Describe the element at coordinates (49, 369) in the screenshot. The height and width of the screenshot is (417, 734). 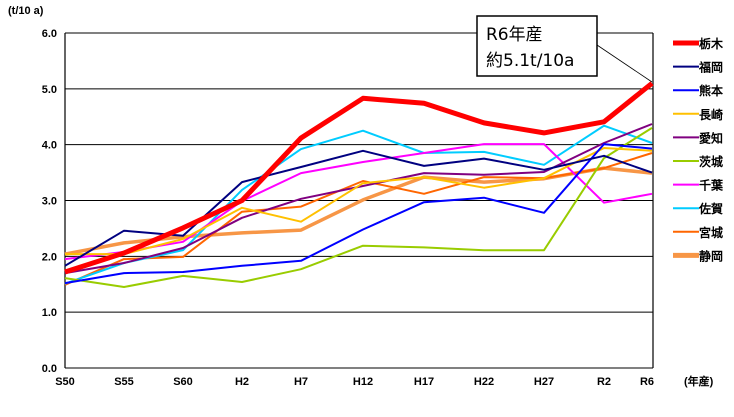
I see `y-tick-label: 0.0` at that location.